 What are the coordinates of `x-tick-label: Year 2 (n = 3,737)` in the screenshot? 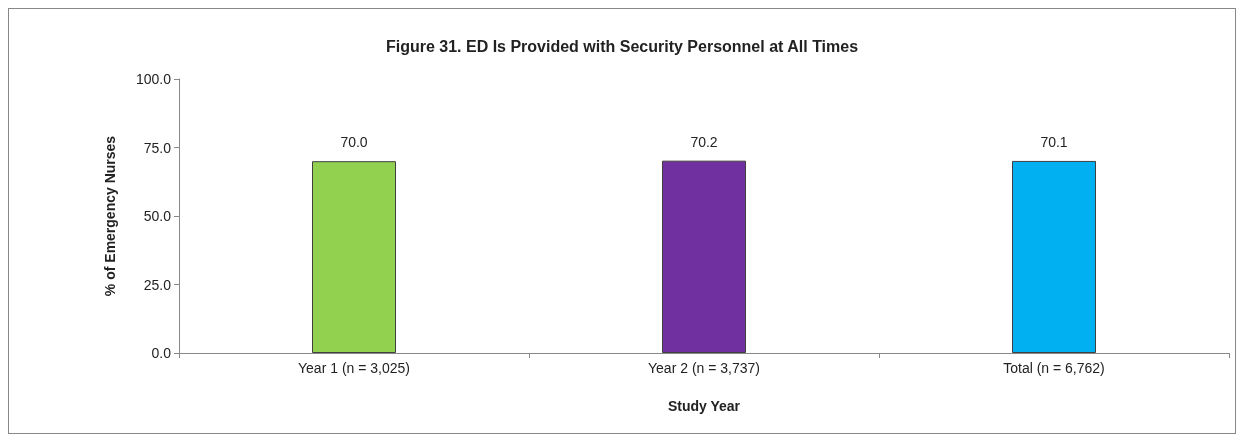 It's located at (704, 368).